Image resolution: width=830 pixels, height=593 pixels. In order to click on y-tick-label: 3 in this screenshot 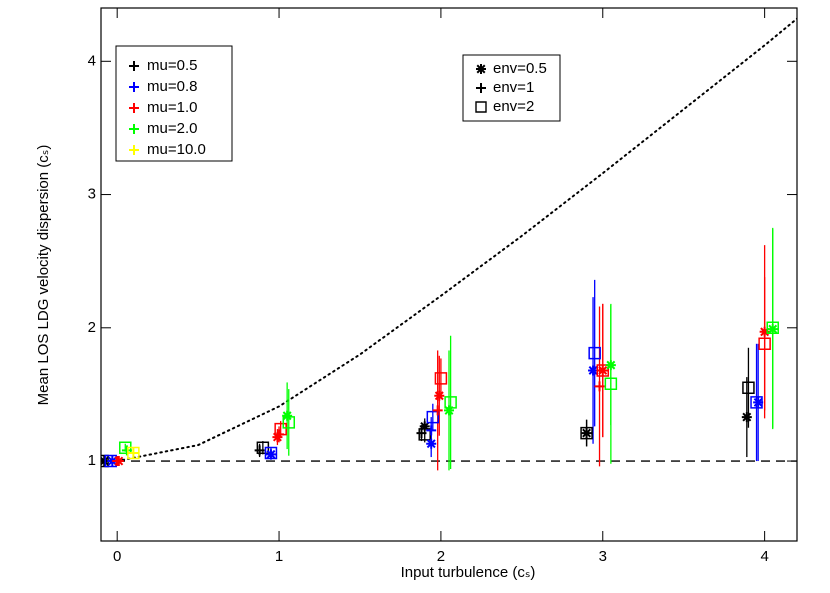, I will do `click(92, 194)`.